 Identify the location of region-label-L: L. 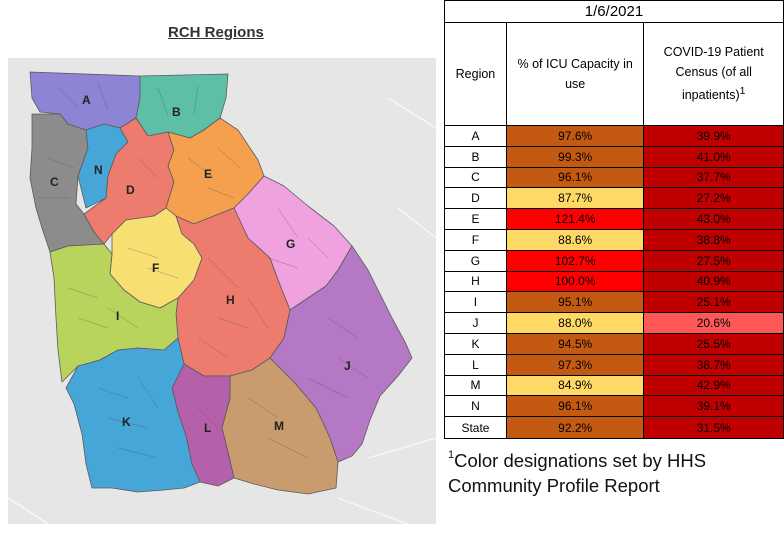
(207, 428).